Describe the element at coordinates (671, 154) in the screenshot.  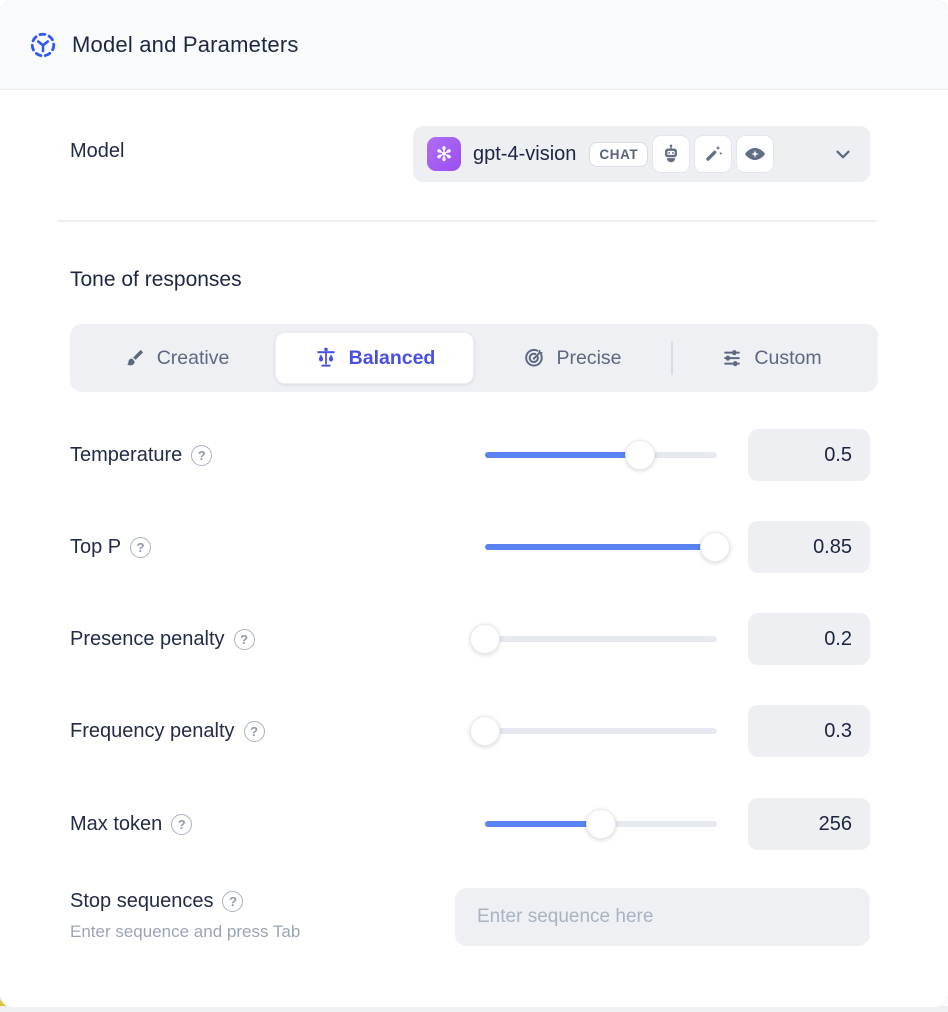
I see `robot-icon` at that location.